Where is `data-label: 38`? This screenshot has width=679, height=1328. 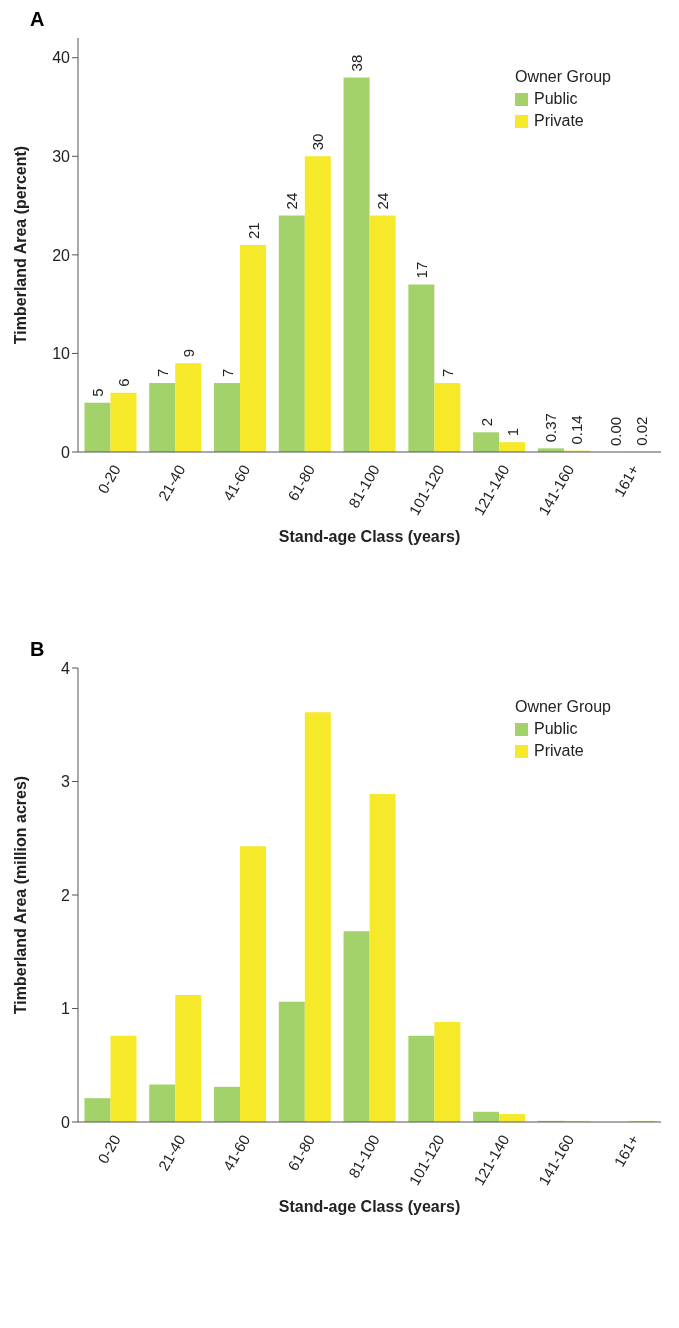
data-label: 38 is located at coordinates (357, 63).